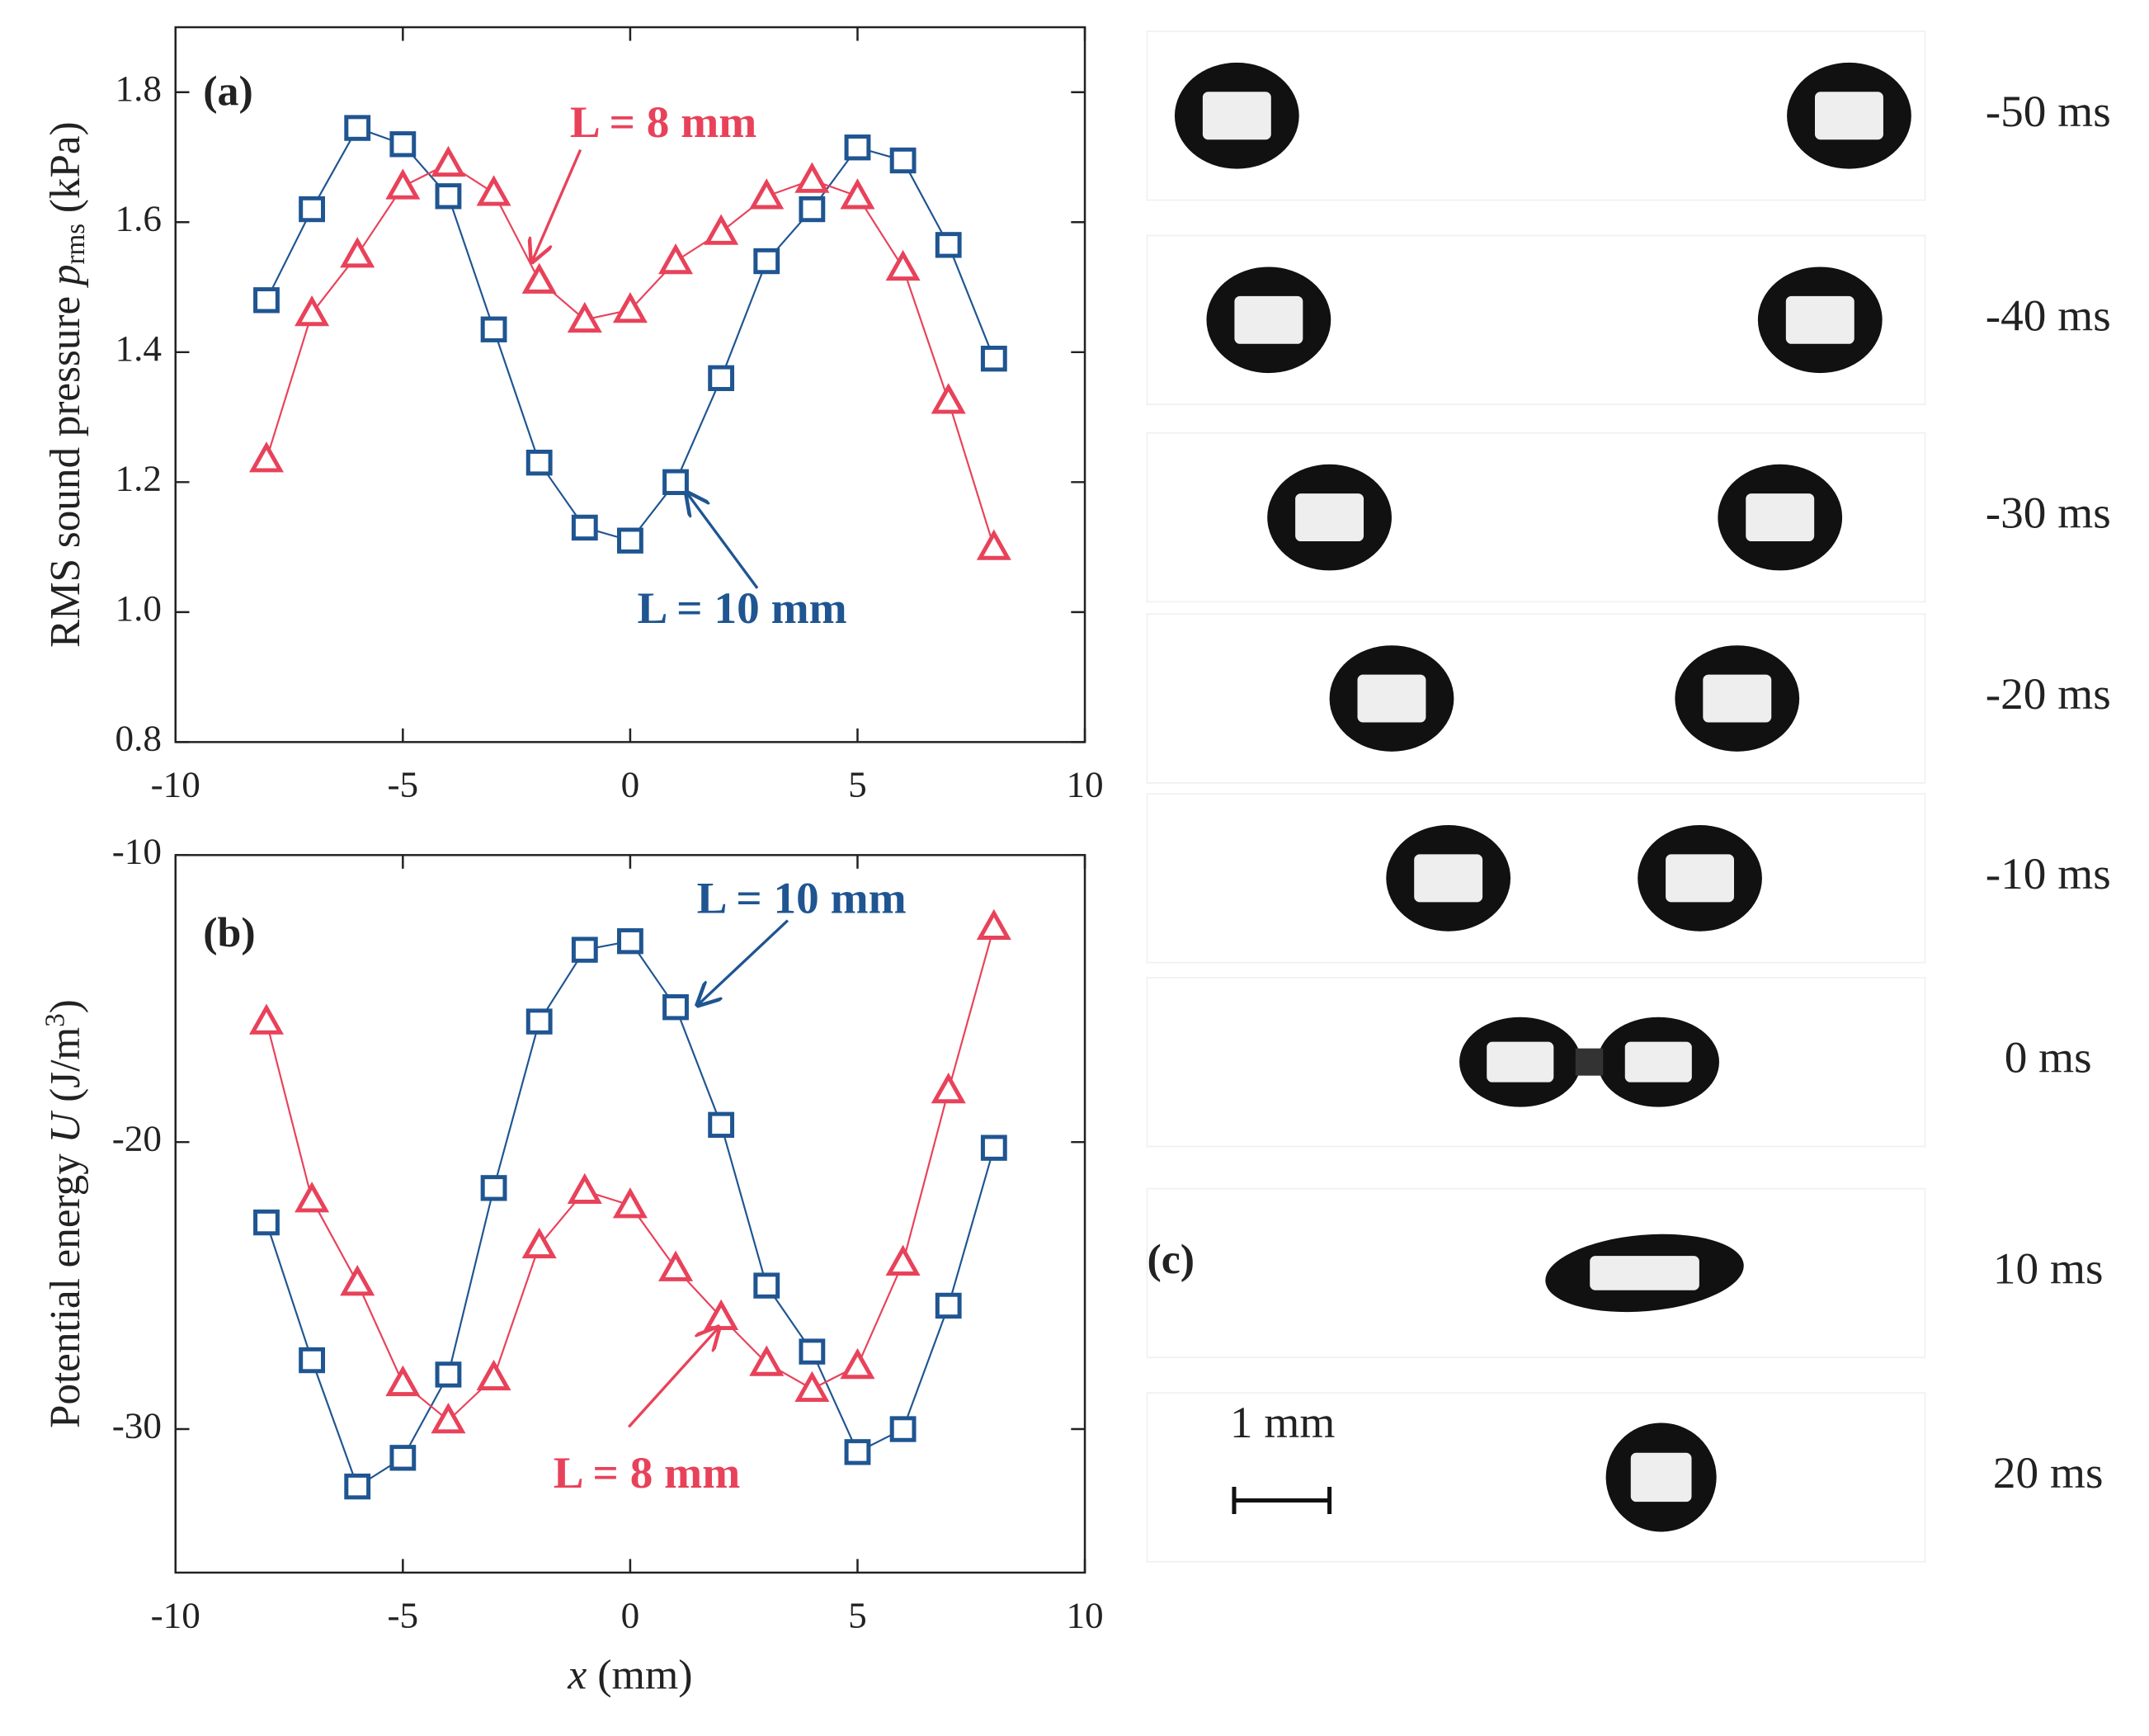  I want to click on time-label: -20 ms, so click(2048, 693).